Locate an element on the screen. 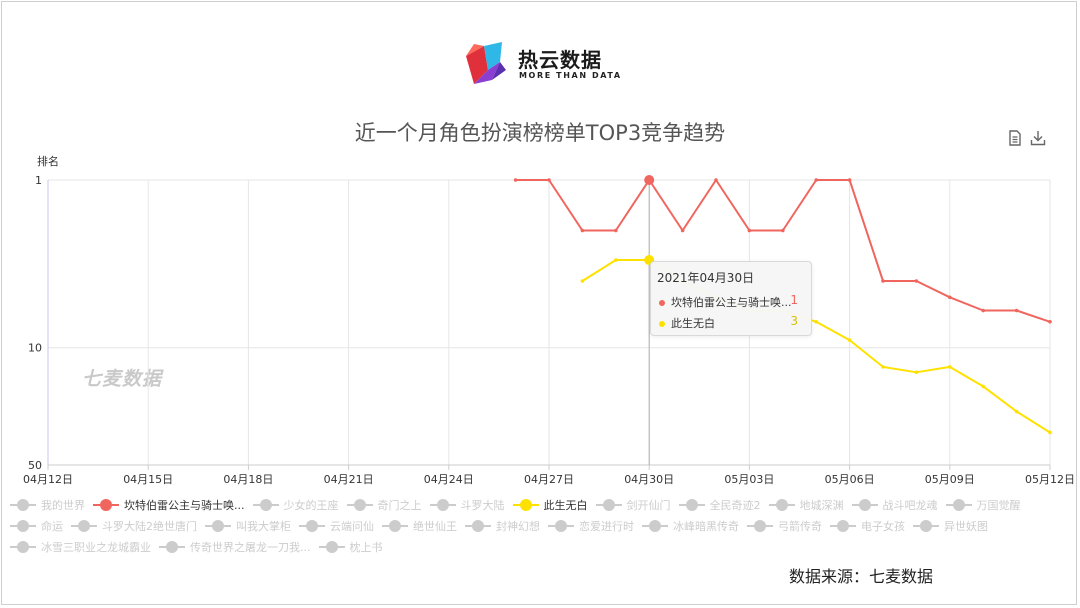  legend-label: 电子女孩 is located at coordinates (883, 526).